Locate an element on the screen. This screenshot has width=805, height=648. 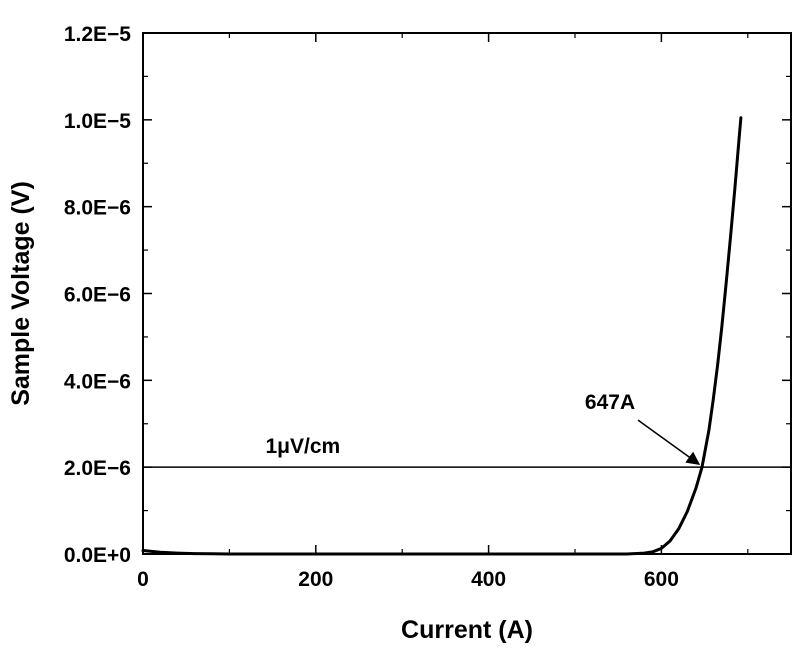
annotation-arrow is located at coordinates (669, 442).